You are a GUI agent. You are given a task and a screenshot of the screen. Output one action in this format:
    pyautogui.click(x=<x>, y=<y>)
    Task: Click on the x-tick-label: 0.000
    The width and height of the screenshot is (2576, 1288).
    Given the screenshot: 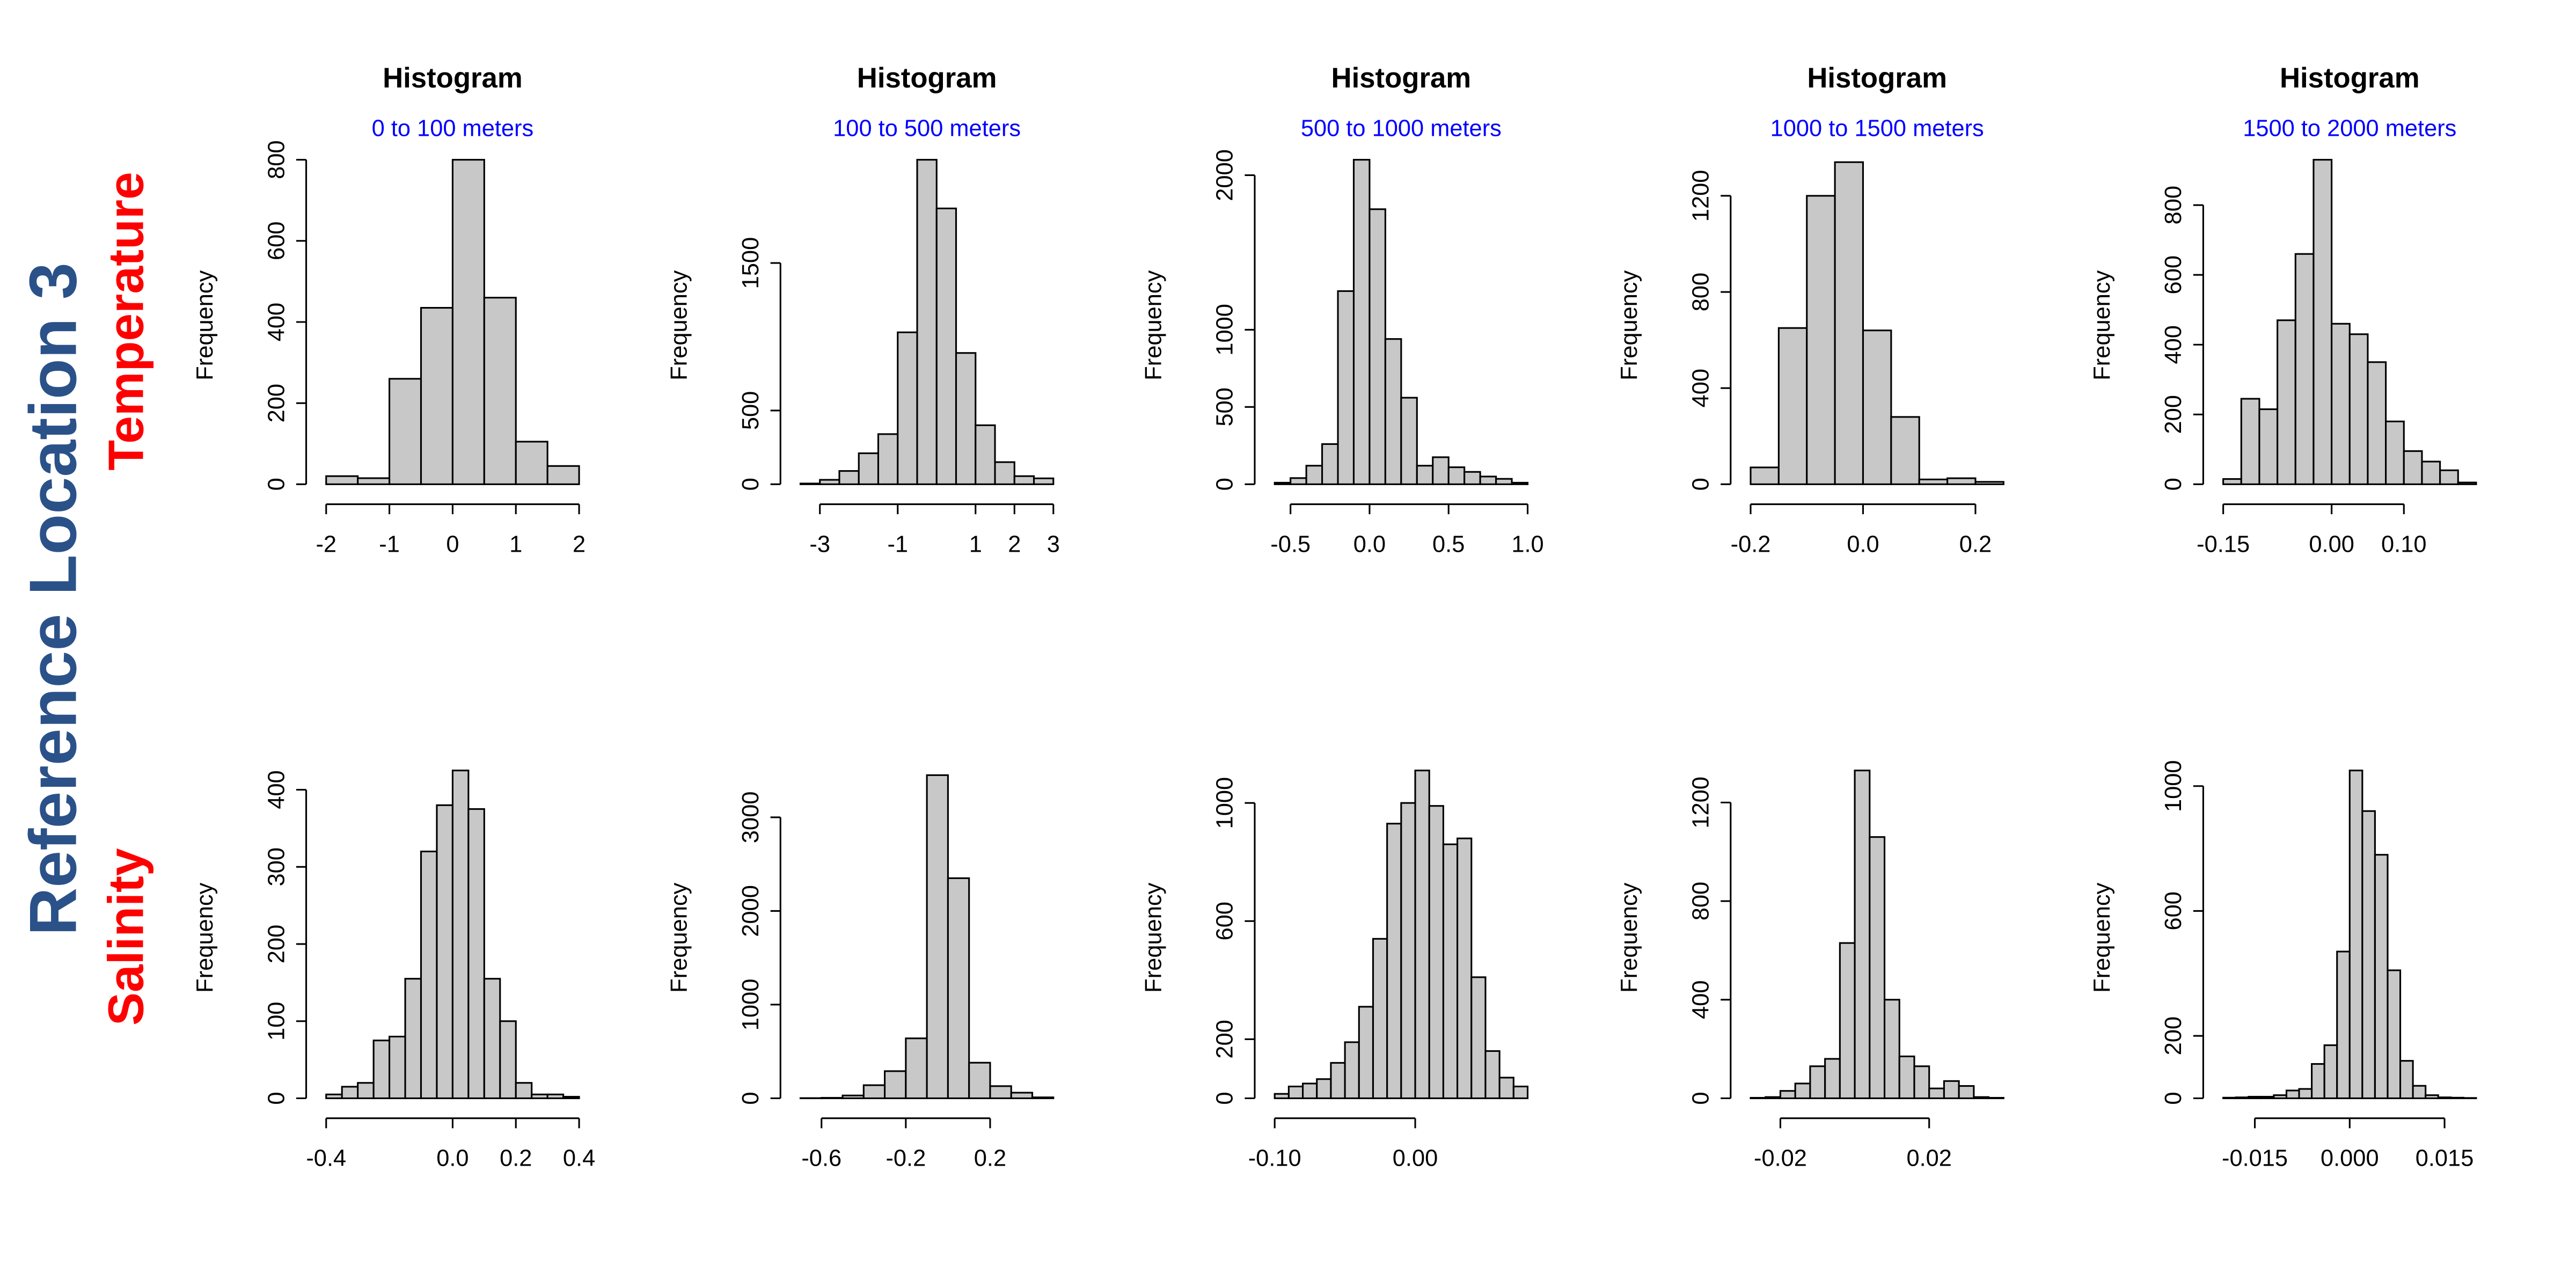 What is the action you would take?
    pyautogui.click(x=2350, y=1159)
    